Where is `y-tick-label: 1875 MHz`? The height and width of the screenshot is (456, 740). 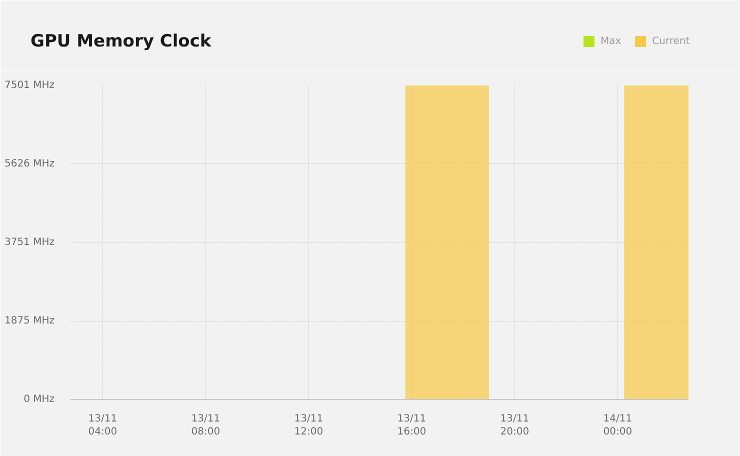 y-tick-label: 1875 MHz is located at coordinates (29, 321).